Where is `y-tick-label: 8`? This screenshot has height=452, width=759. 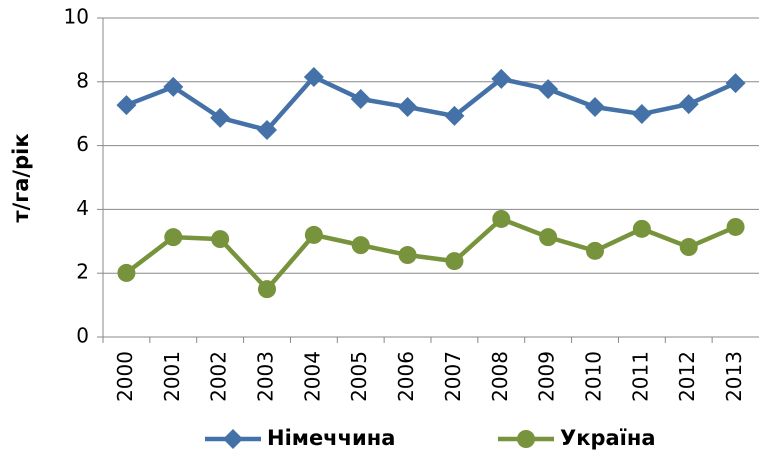 y-tick-label: 8 is located at coordinates (82, 80).